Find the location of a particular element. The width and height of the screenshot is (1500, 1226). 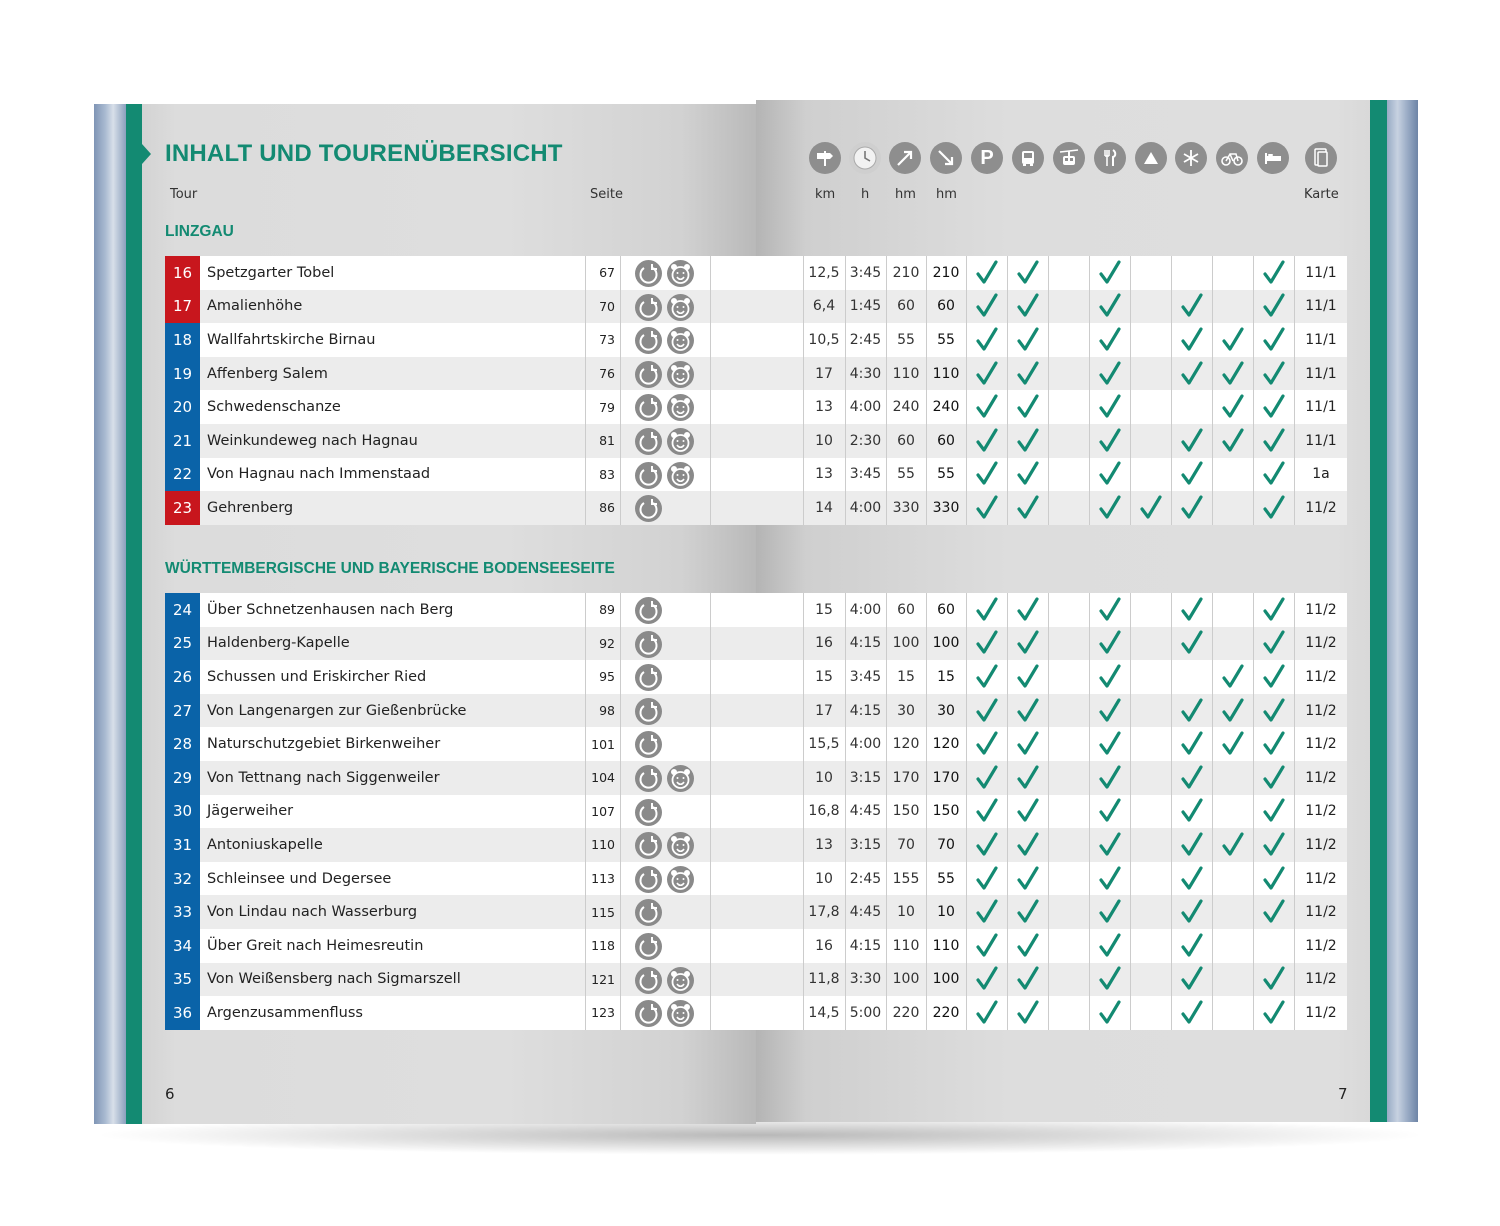

left-accent-arrow is located at coordinates (146, 154).